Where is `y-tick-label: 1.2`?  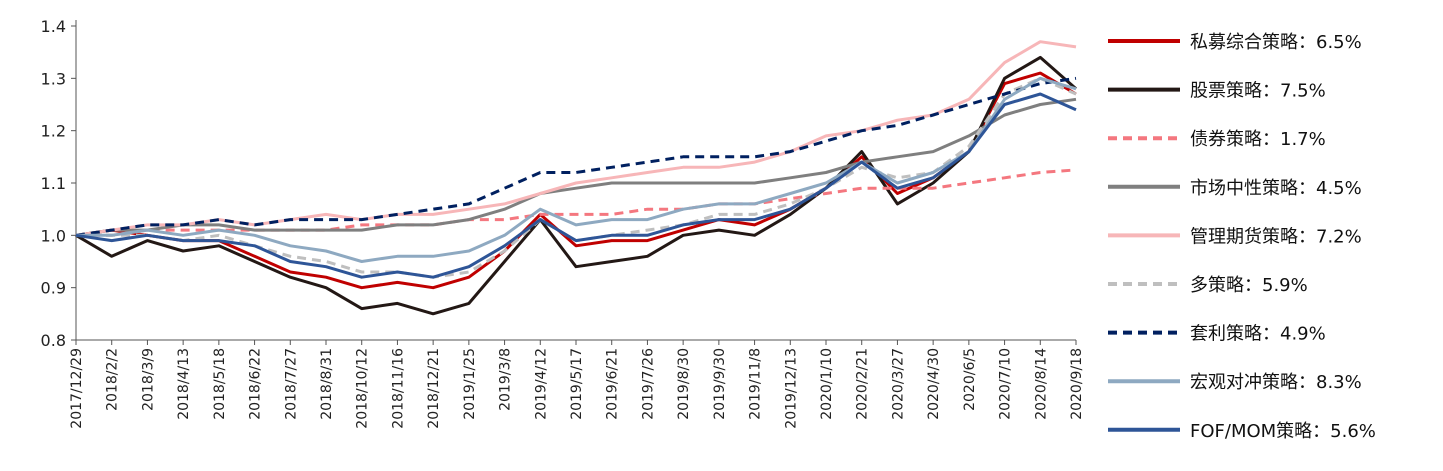
y-tick-label: 1.2 is located at coordinates (53, 131).